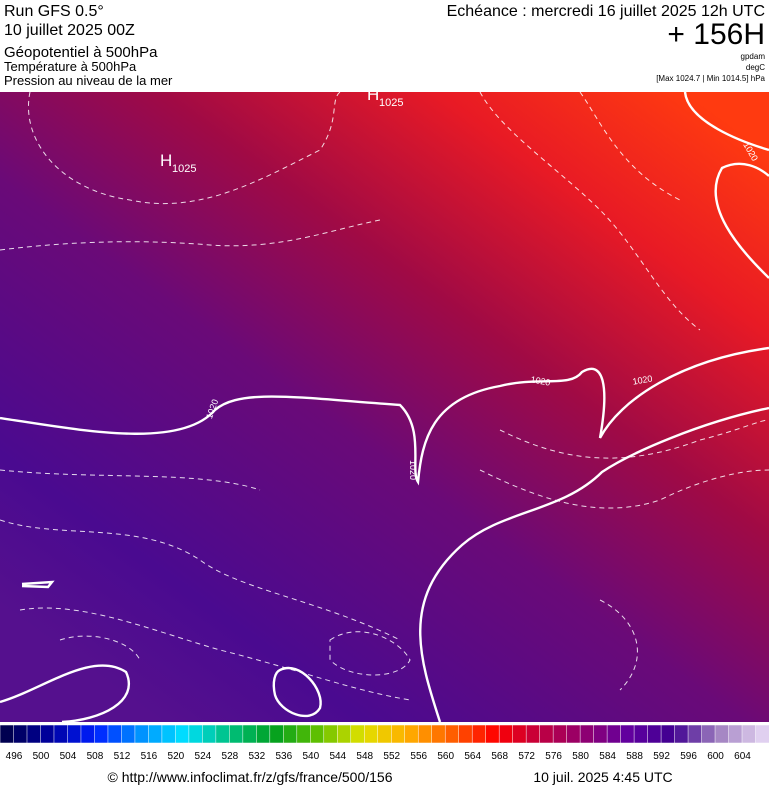  What do you see at coordinates (95, 756) in the screenshot?
I see `colorbar-label: 508` at bounding box center [95, 756].